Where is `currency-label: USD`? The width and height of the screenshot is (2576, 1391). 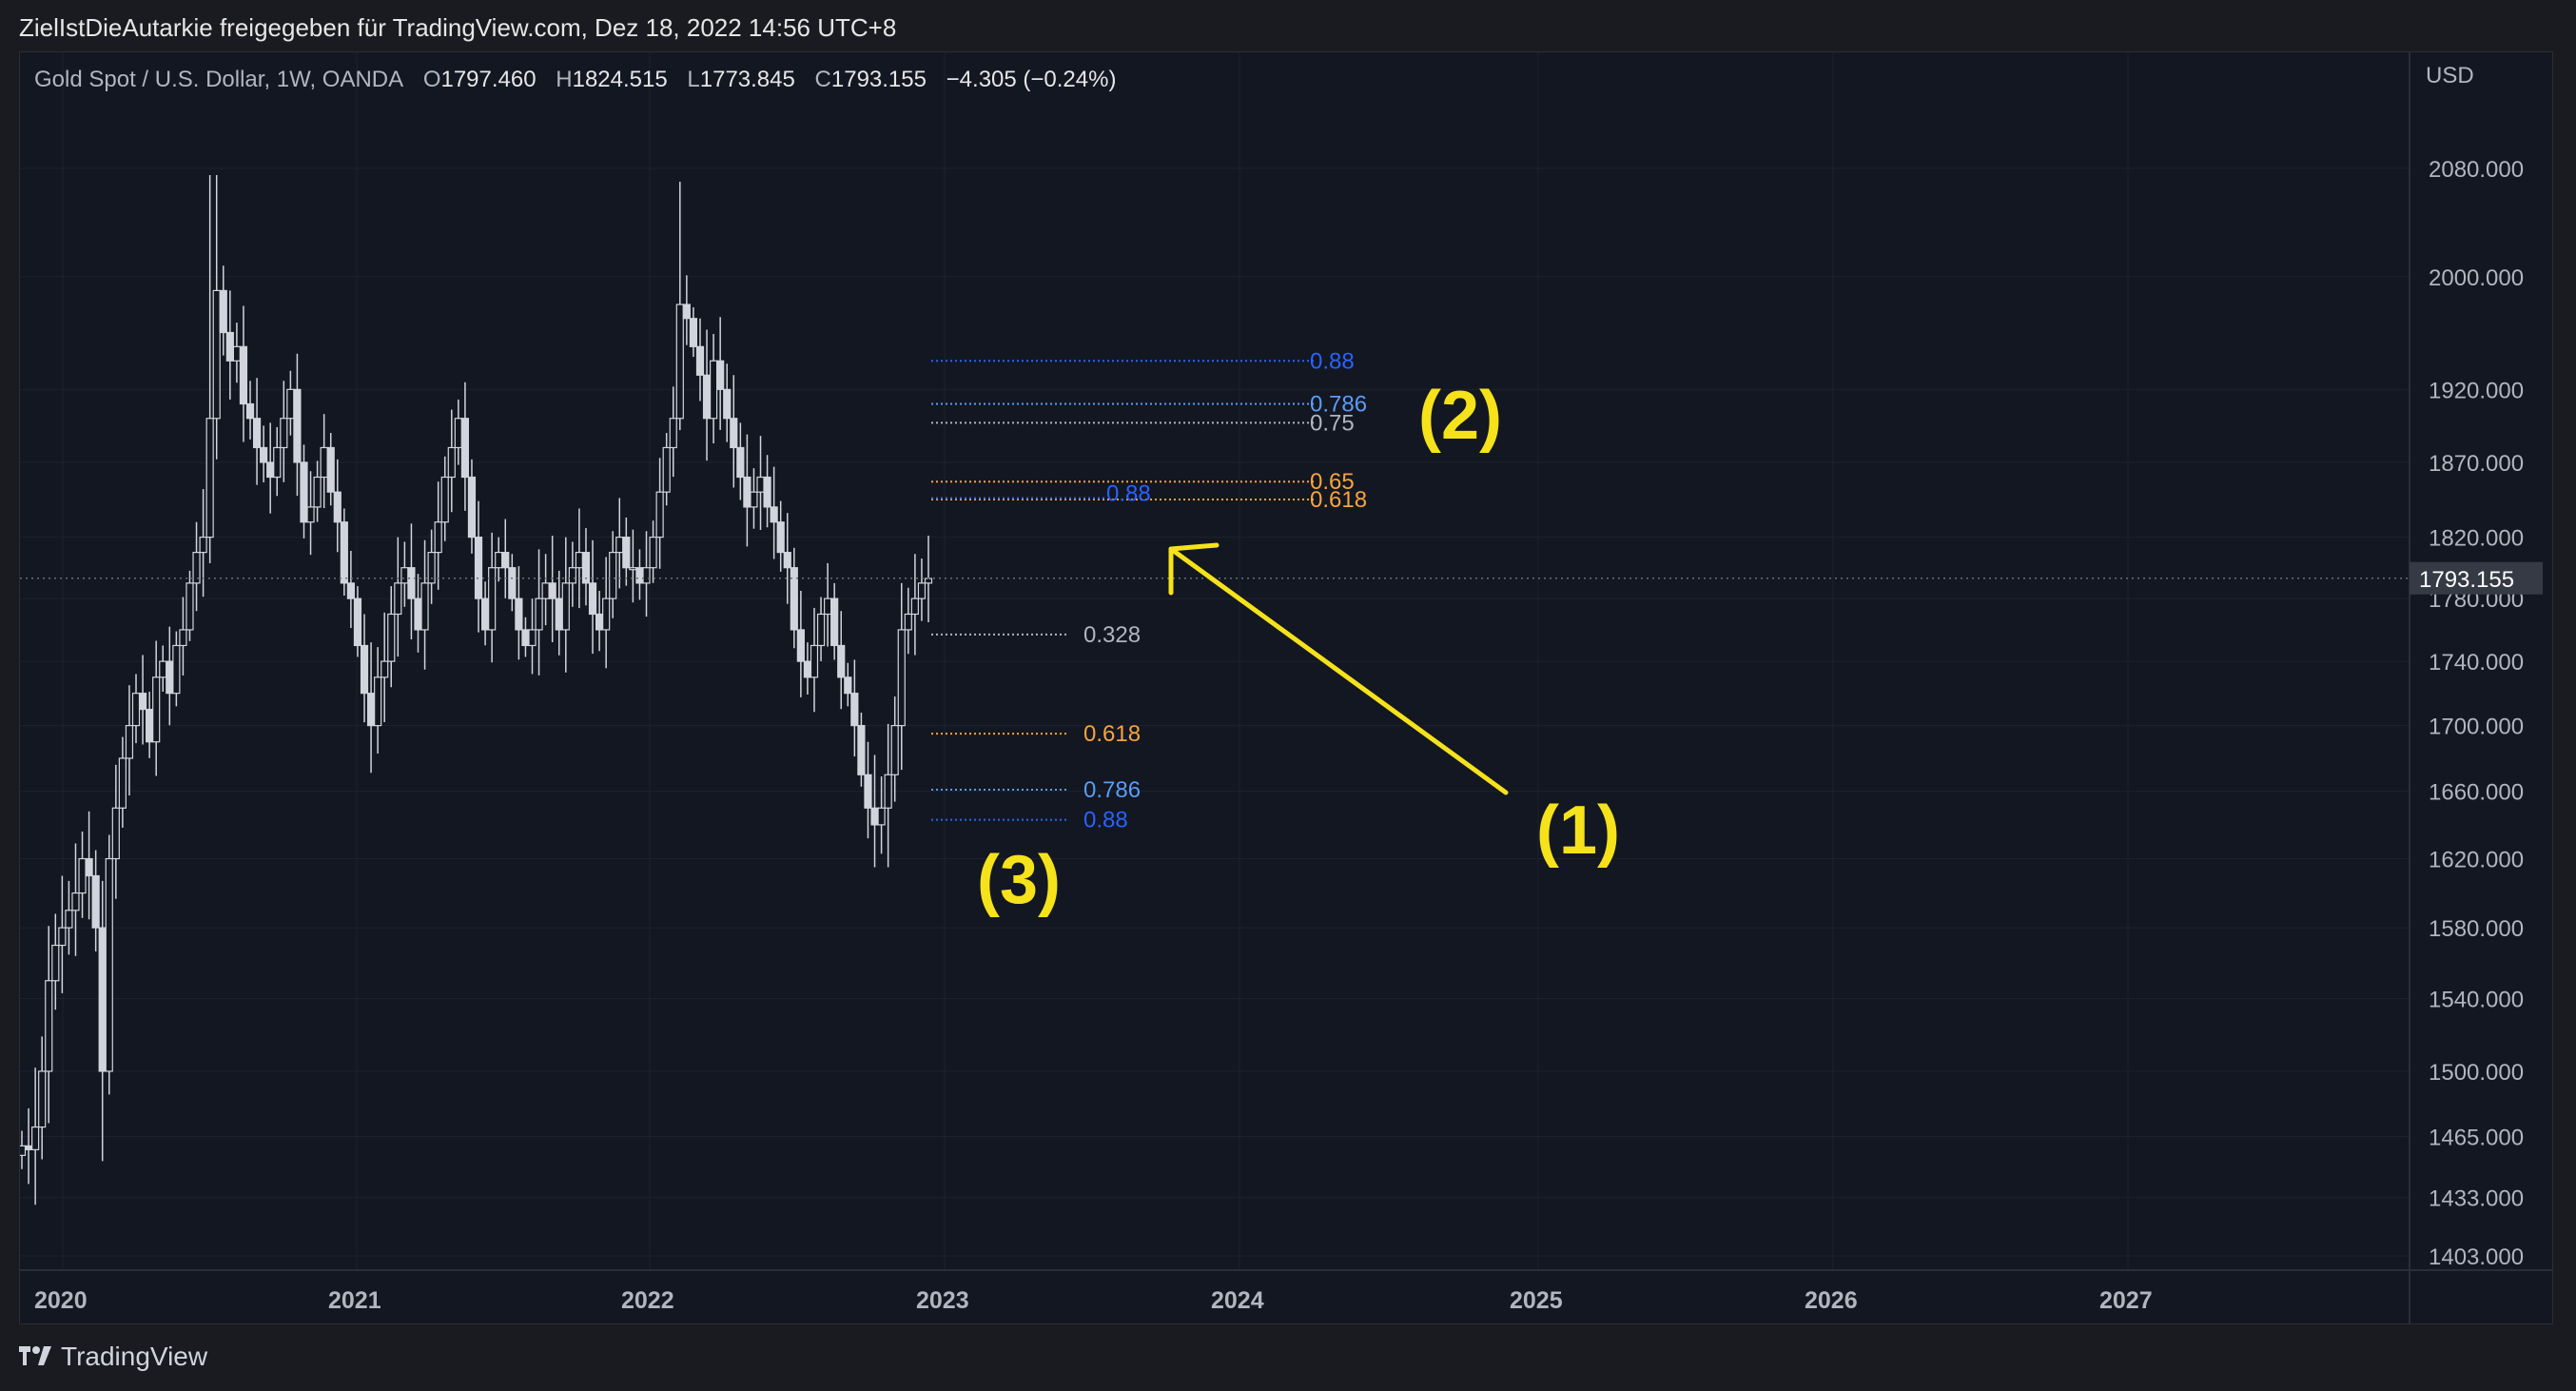 currency-label: USD is located at coordinates (2450, 75).